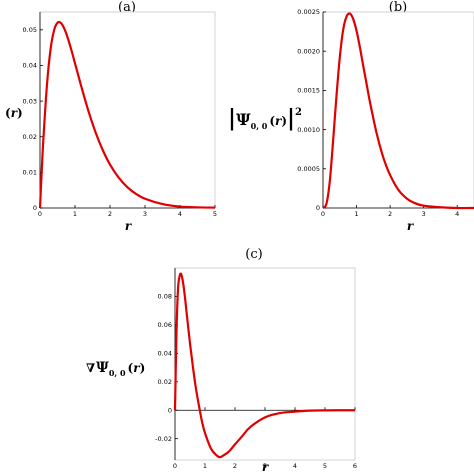  I want to click on panel-b-title: (b), so click(398, 7).